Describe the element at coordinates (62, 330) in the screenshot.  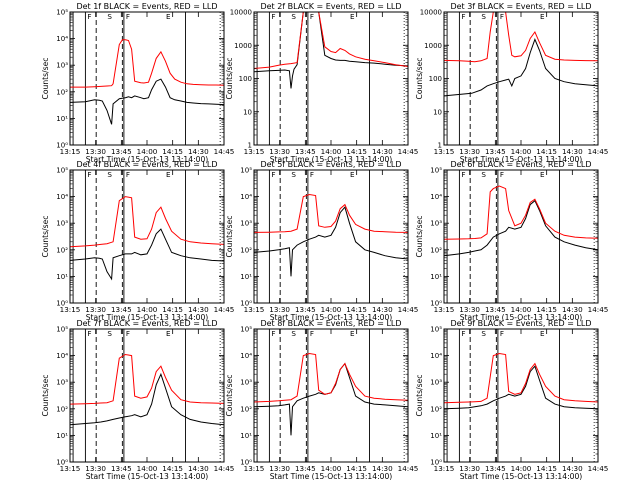
I see `y-tick-label: 10⁵` at that location.